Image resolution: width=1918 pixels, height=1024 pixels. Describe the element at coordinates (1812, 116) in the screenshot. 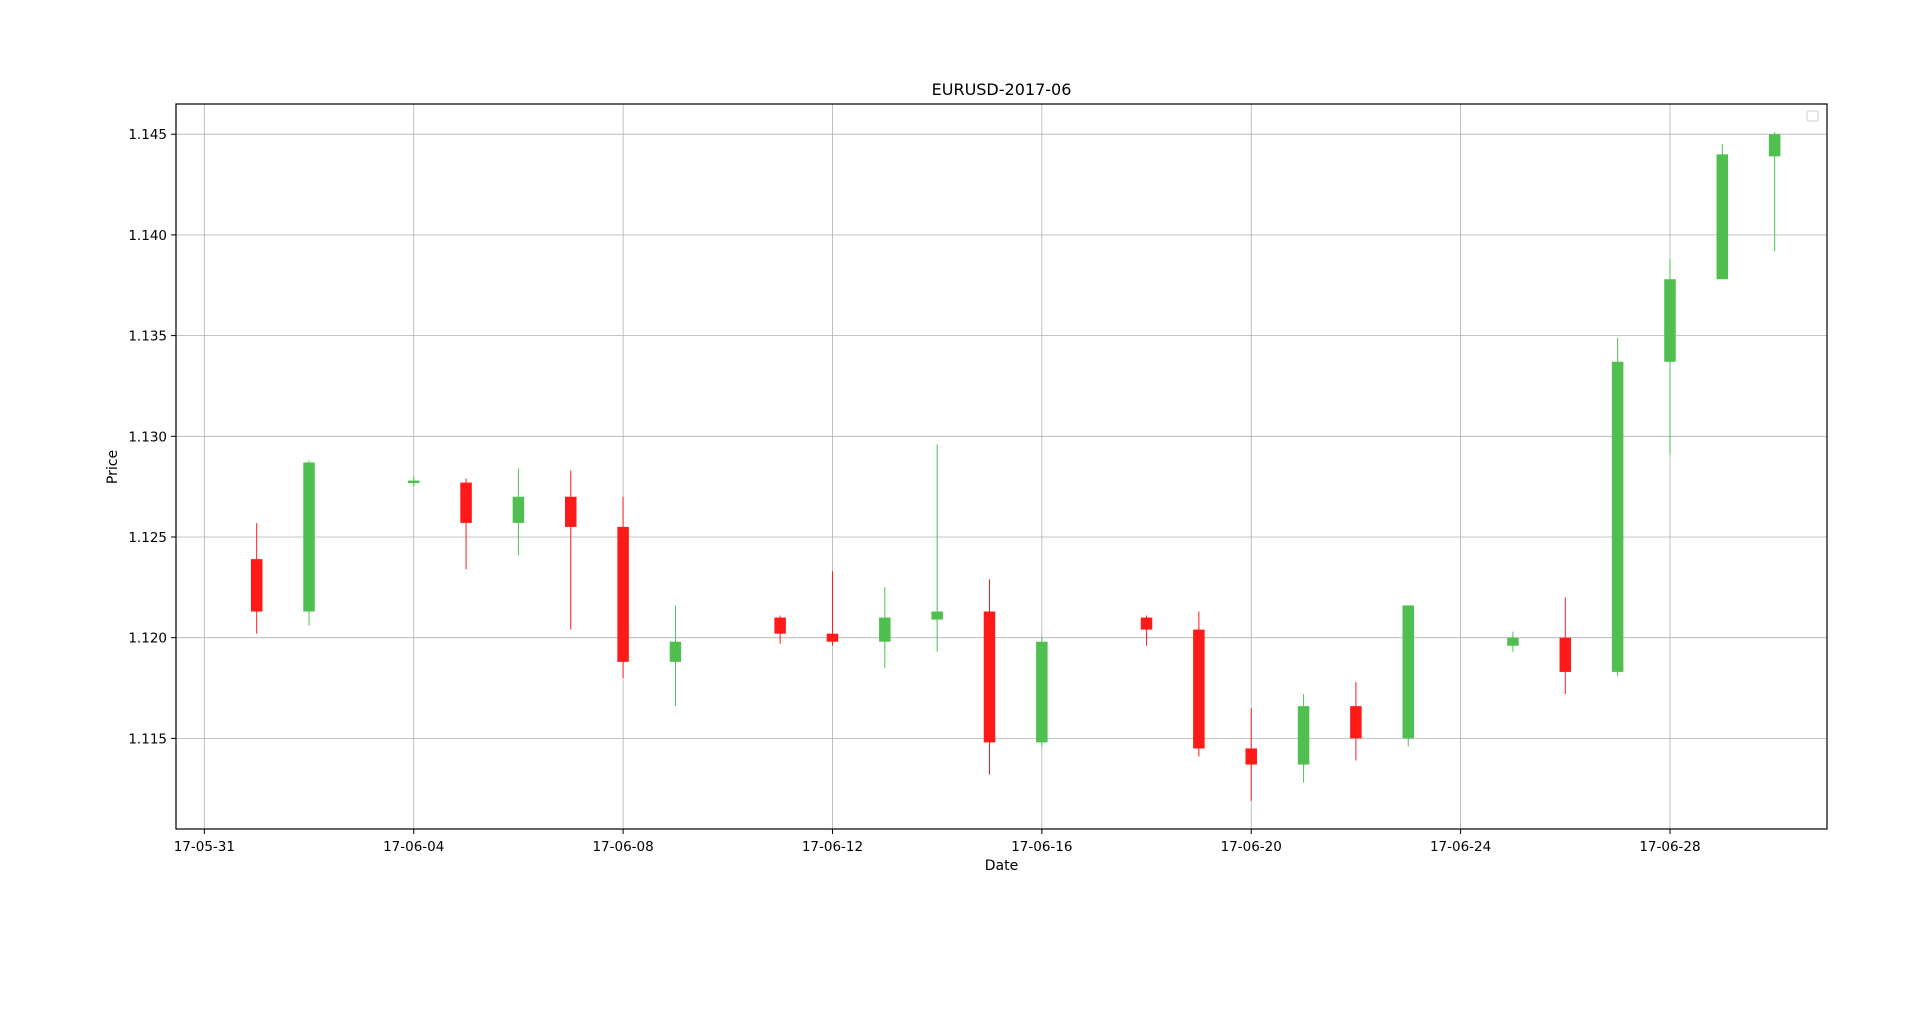

I see `legend-box` at that location.